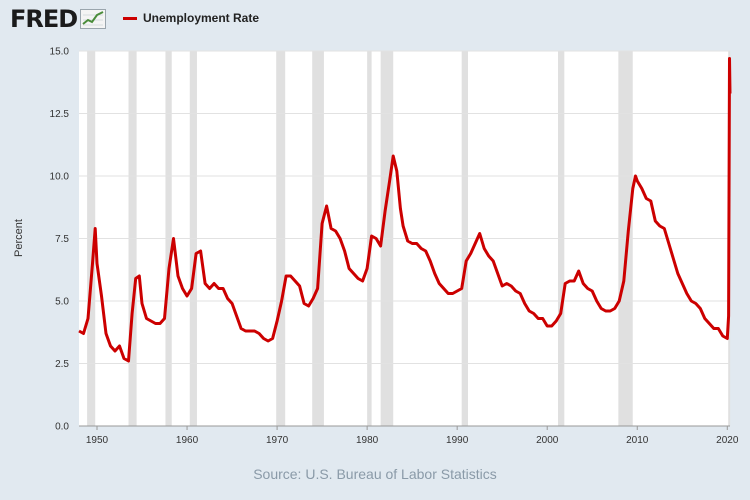 This screenshot has height=500, width=750. What do you see at coordinates (727, 440) in the screenshot?
I see `x-tick-label: 2020` at bounding box center [727, 440].